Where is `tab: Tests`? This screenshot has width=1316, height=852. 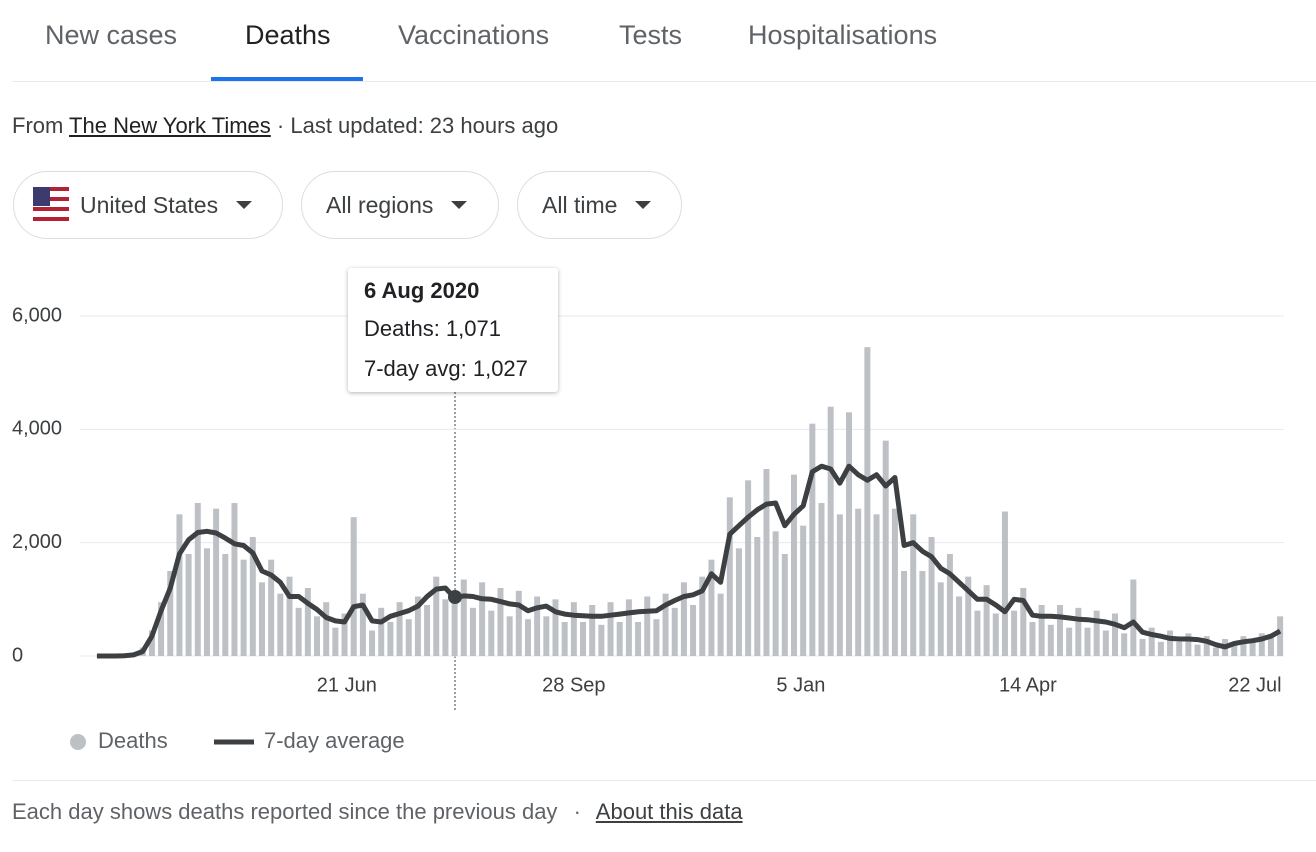 tab: Tests is located at coordinates (651, 35).